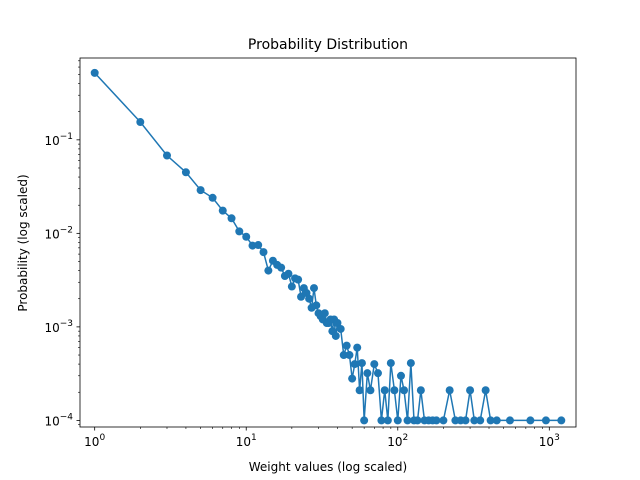 Image resolution: width=640 pixels, height=480 pixels. I want to click on tick-exponent: −1, so click(66, 137).